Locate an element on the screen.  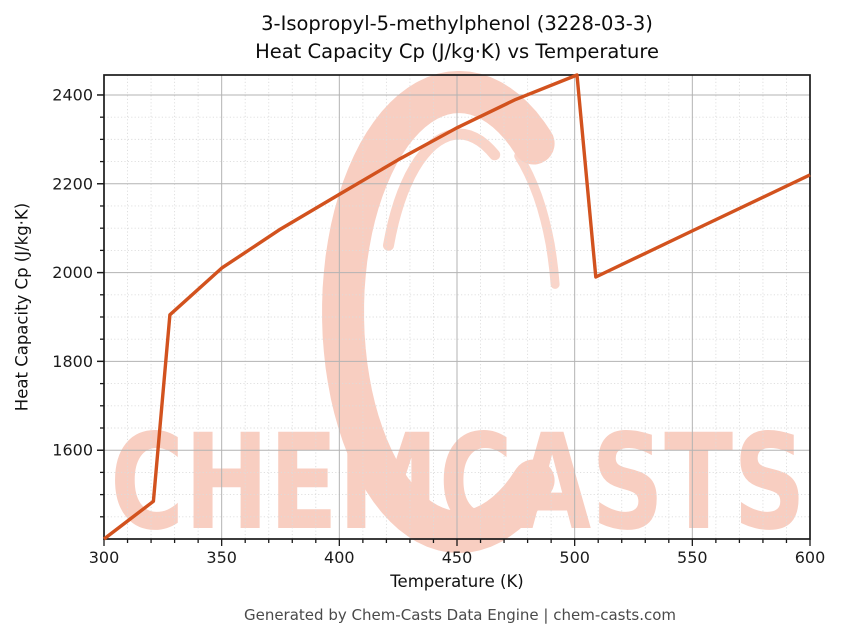
x-axis-label: Temperature (K) is located at coordinates (457, 581).